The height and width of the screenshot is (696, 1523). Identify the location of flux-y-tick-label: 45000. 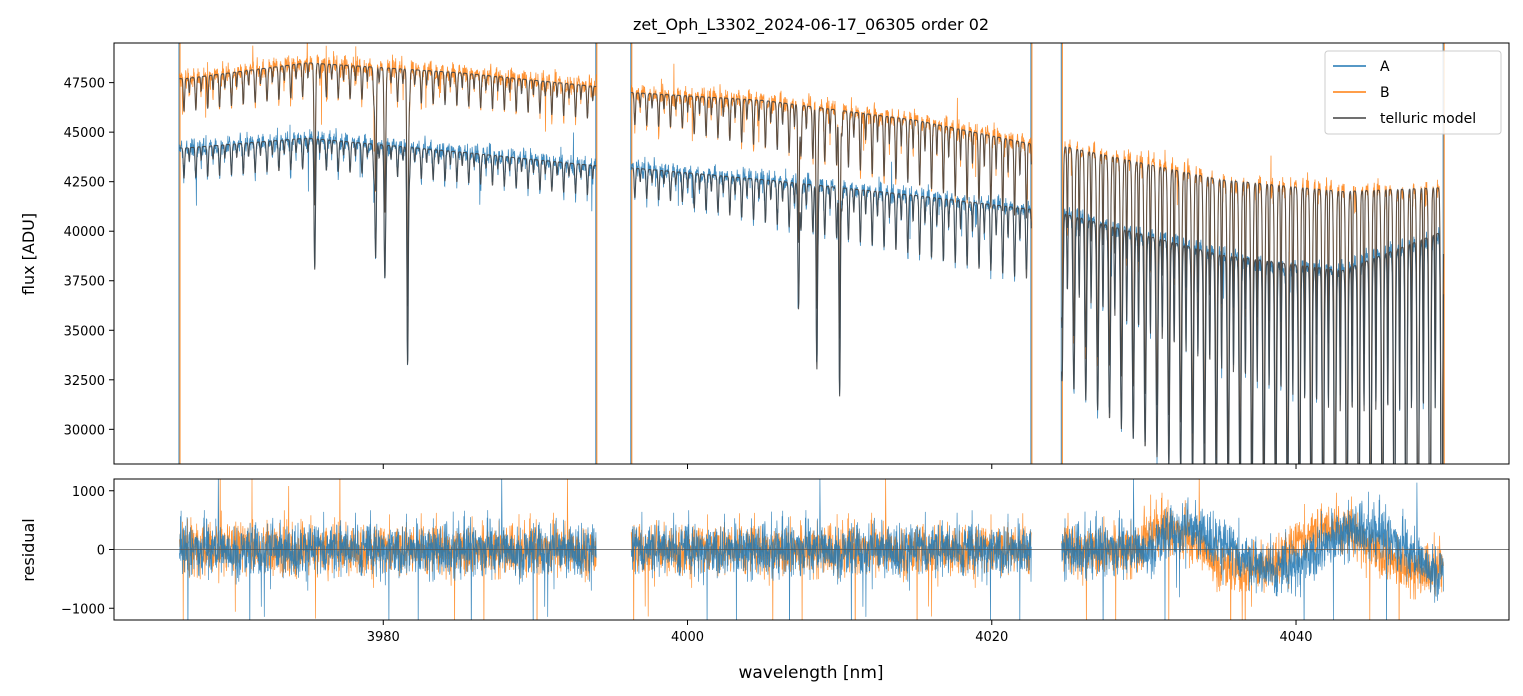
(84, 133).